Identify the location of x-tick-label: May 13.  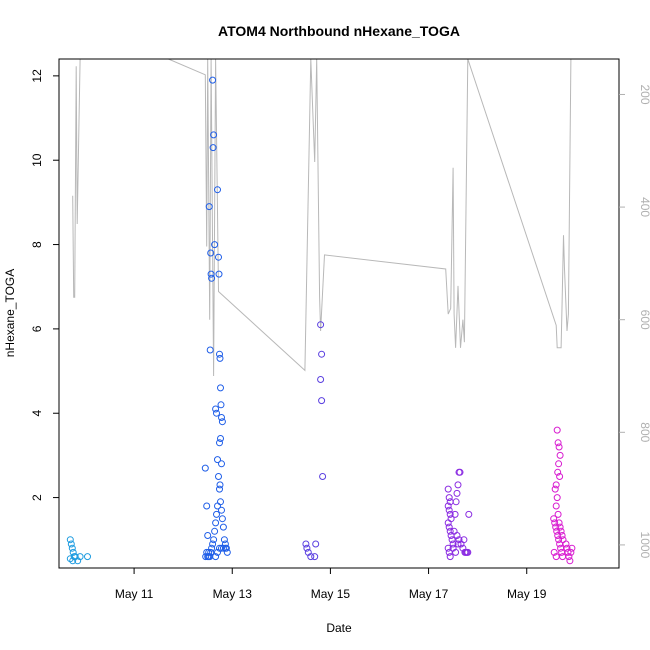
(233, 594).